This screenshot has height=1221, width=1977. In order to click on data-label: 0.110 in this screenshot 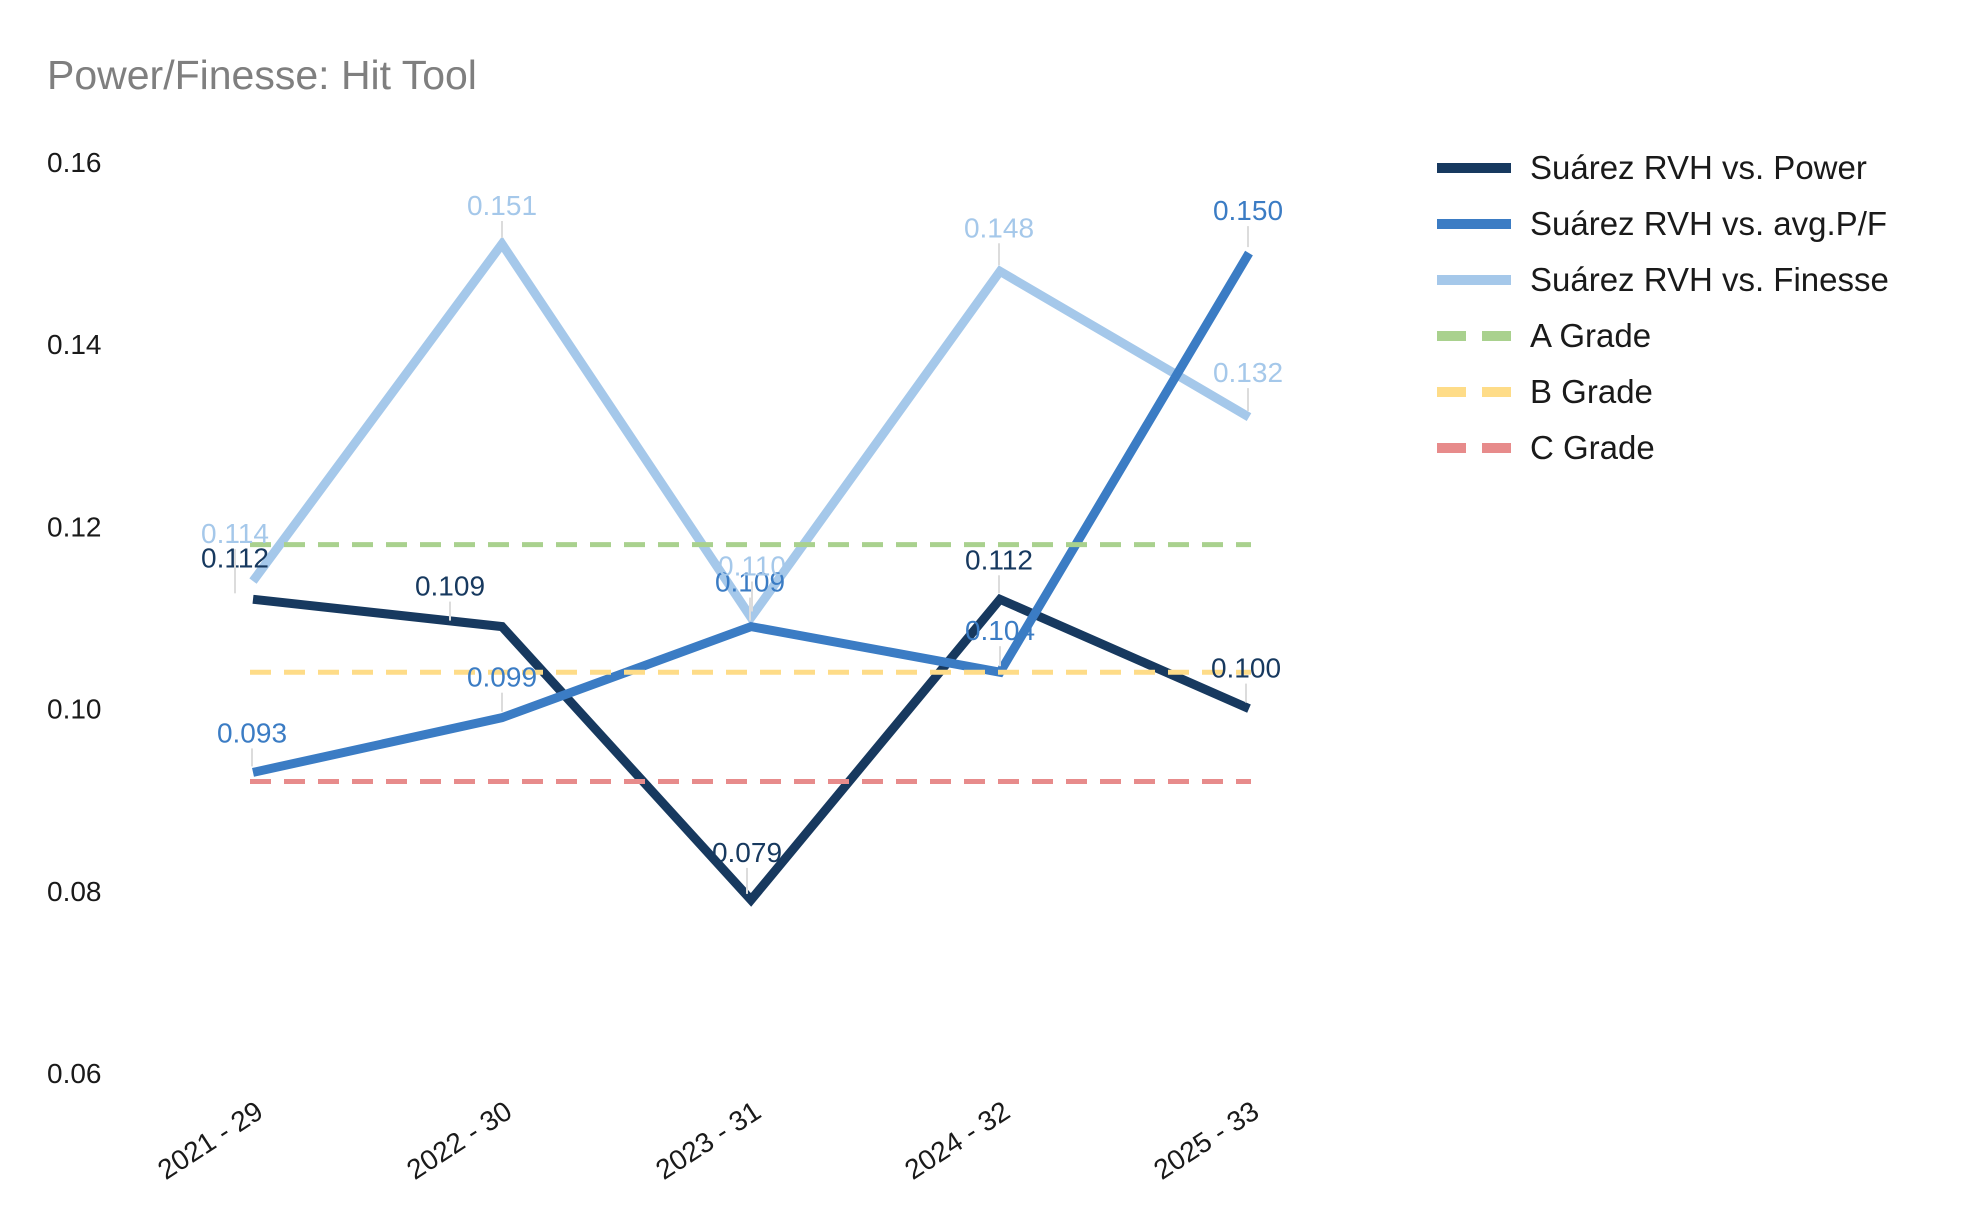, I will do `click(752, 566)`.